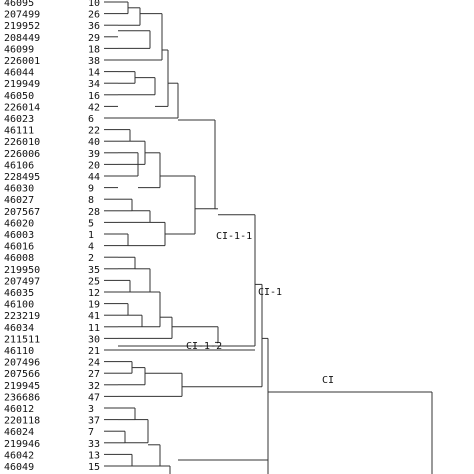 Image resolution: width=474 pixels, height=474 pixels. What do you see at coordinates (19, 189) in the screenshot?
I see `leaf-id: 46030` at bounding box center [19, 189].